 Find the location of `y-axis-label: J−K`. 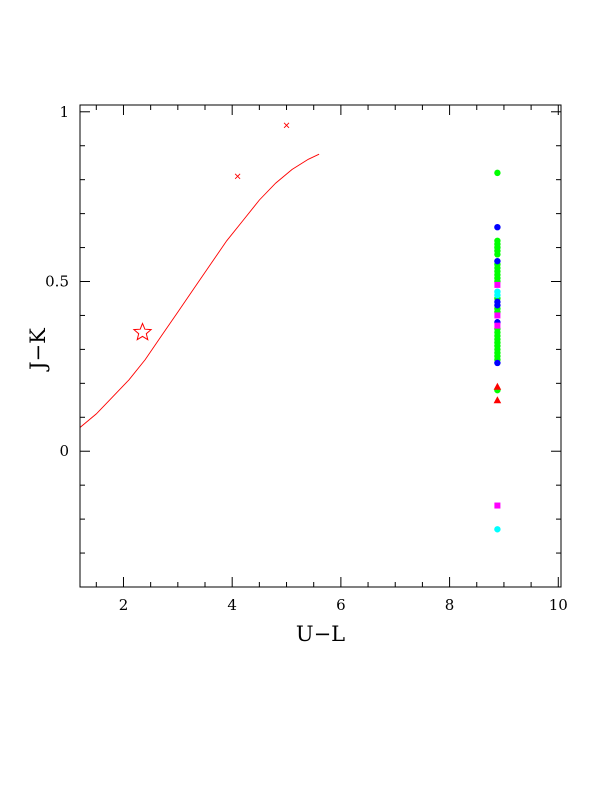

y-axis-label: J−K is located at coordinates (38, 350).